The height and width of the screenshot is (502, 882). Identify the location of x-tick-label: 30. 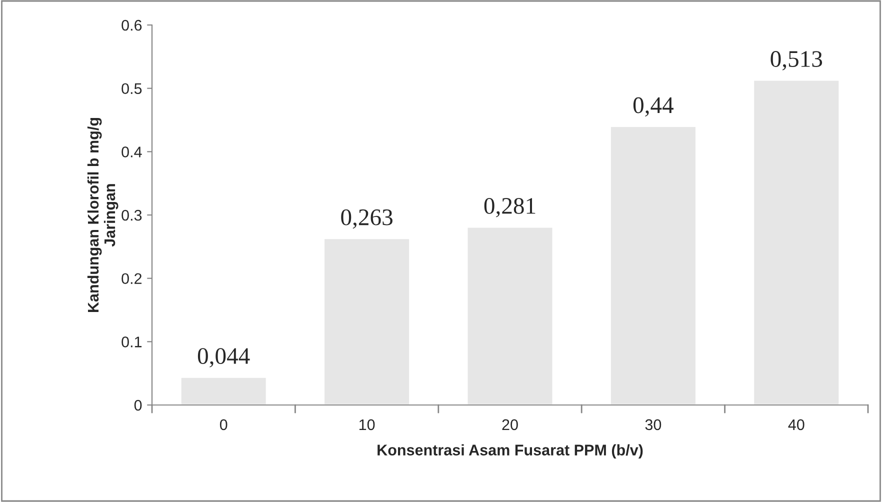
(653, 424).